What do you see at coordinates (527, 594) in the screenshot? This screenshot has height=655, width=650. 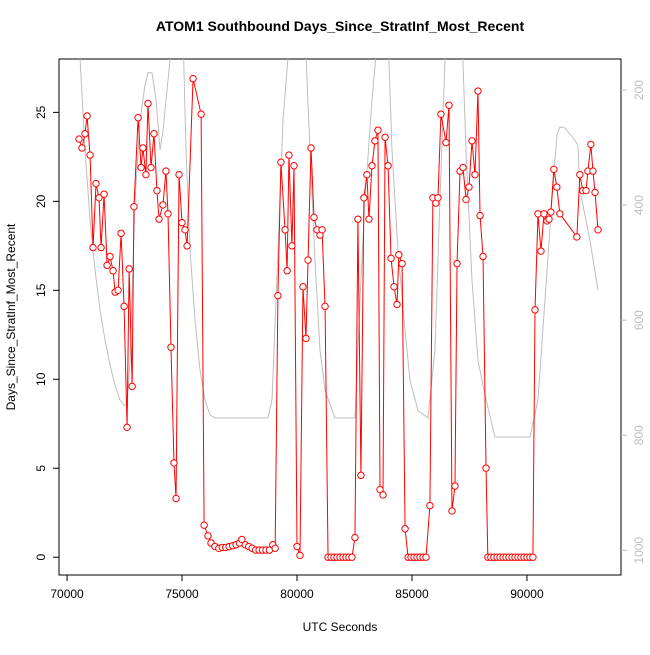 I see `x-tick-label: 90000` at bounding box center [527, 594].